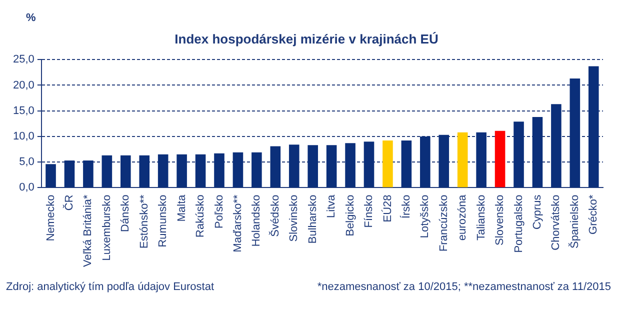  What do you see at coordinates (369, 211) in the screenshot?
I see `x-tick-label: Fínsko` at bounding box center [369, 211].